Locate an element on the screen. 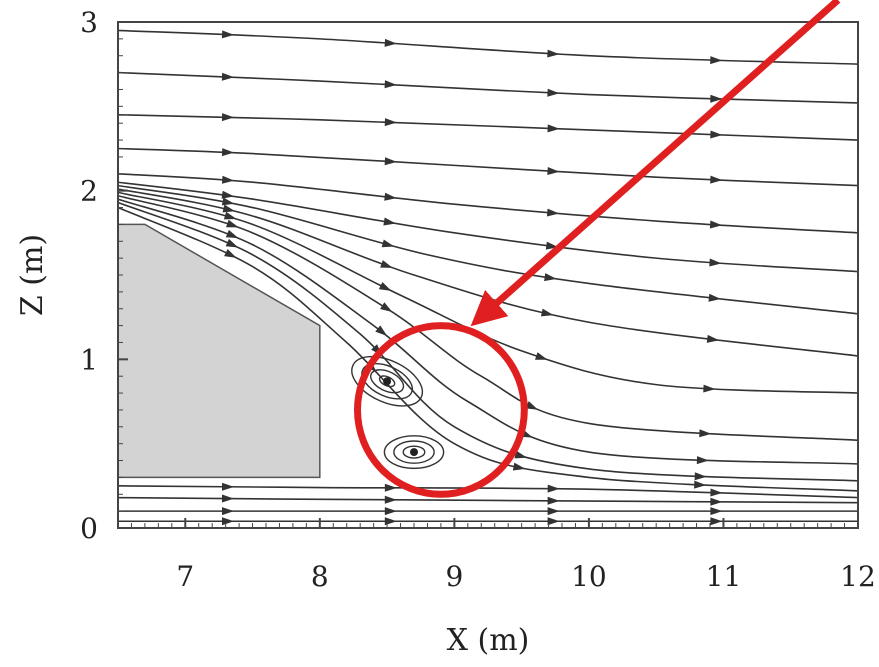 This screenshot has height=667, width=879. x-axis-label: X (m) is located at coordinates (488, 640).